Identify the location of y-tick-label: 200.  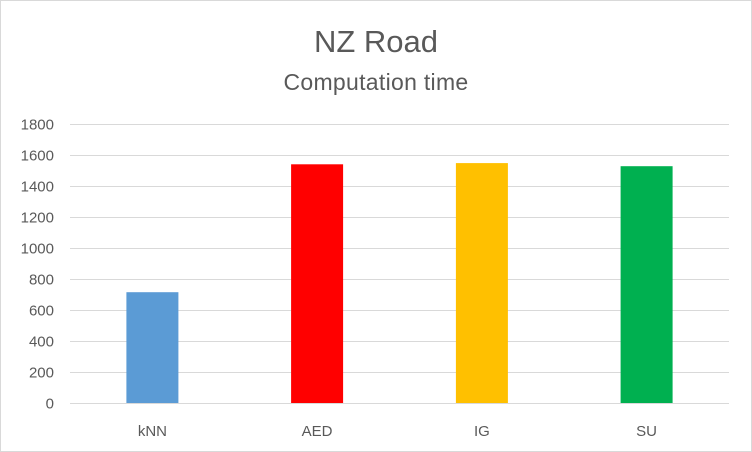
(41, 373).